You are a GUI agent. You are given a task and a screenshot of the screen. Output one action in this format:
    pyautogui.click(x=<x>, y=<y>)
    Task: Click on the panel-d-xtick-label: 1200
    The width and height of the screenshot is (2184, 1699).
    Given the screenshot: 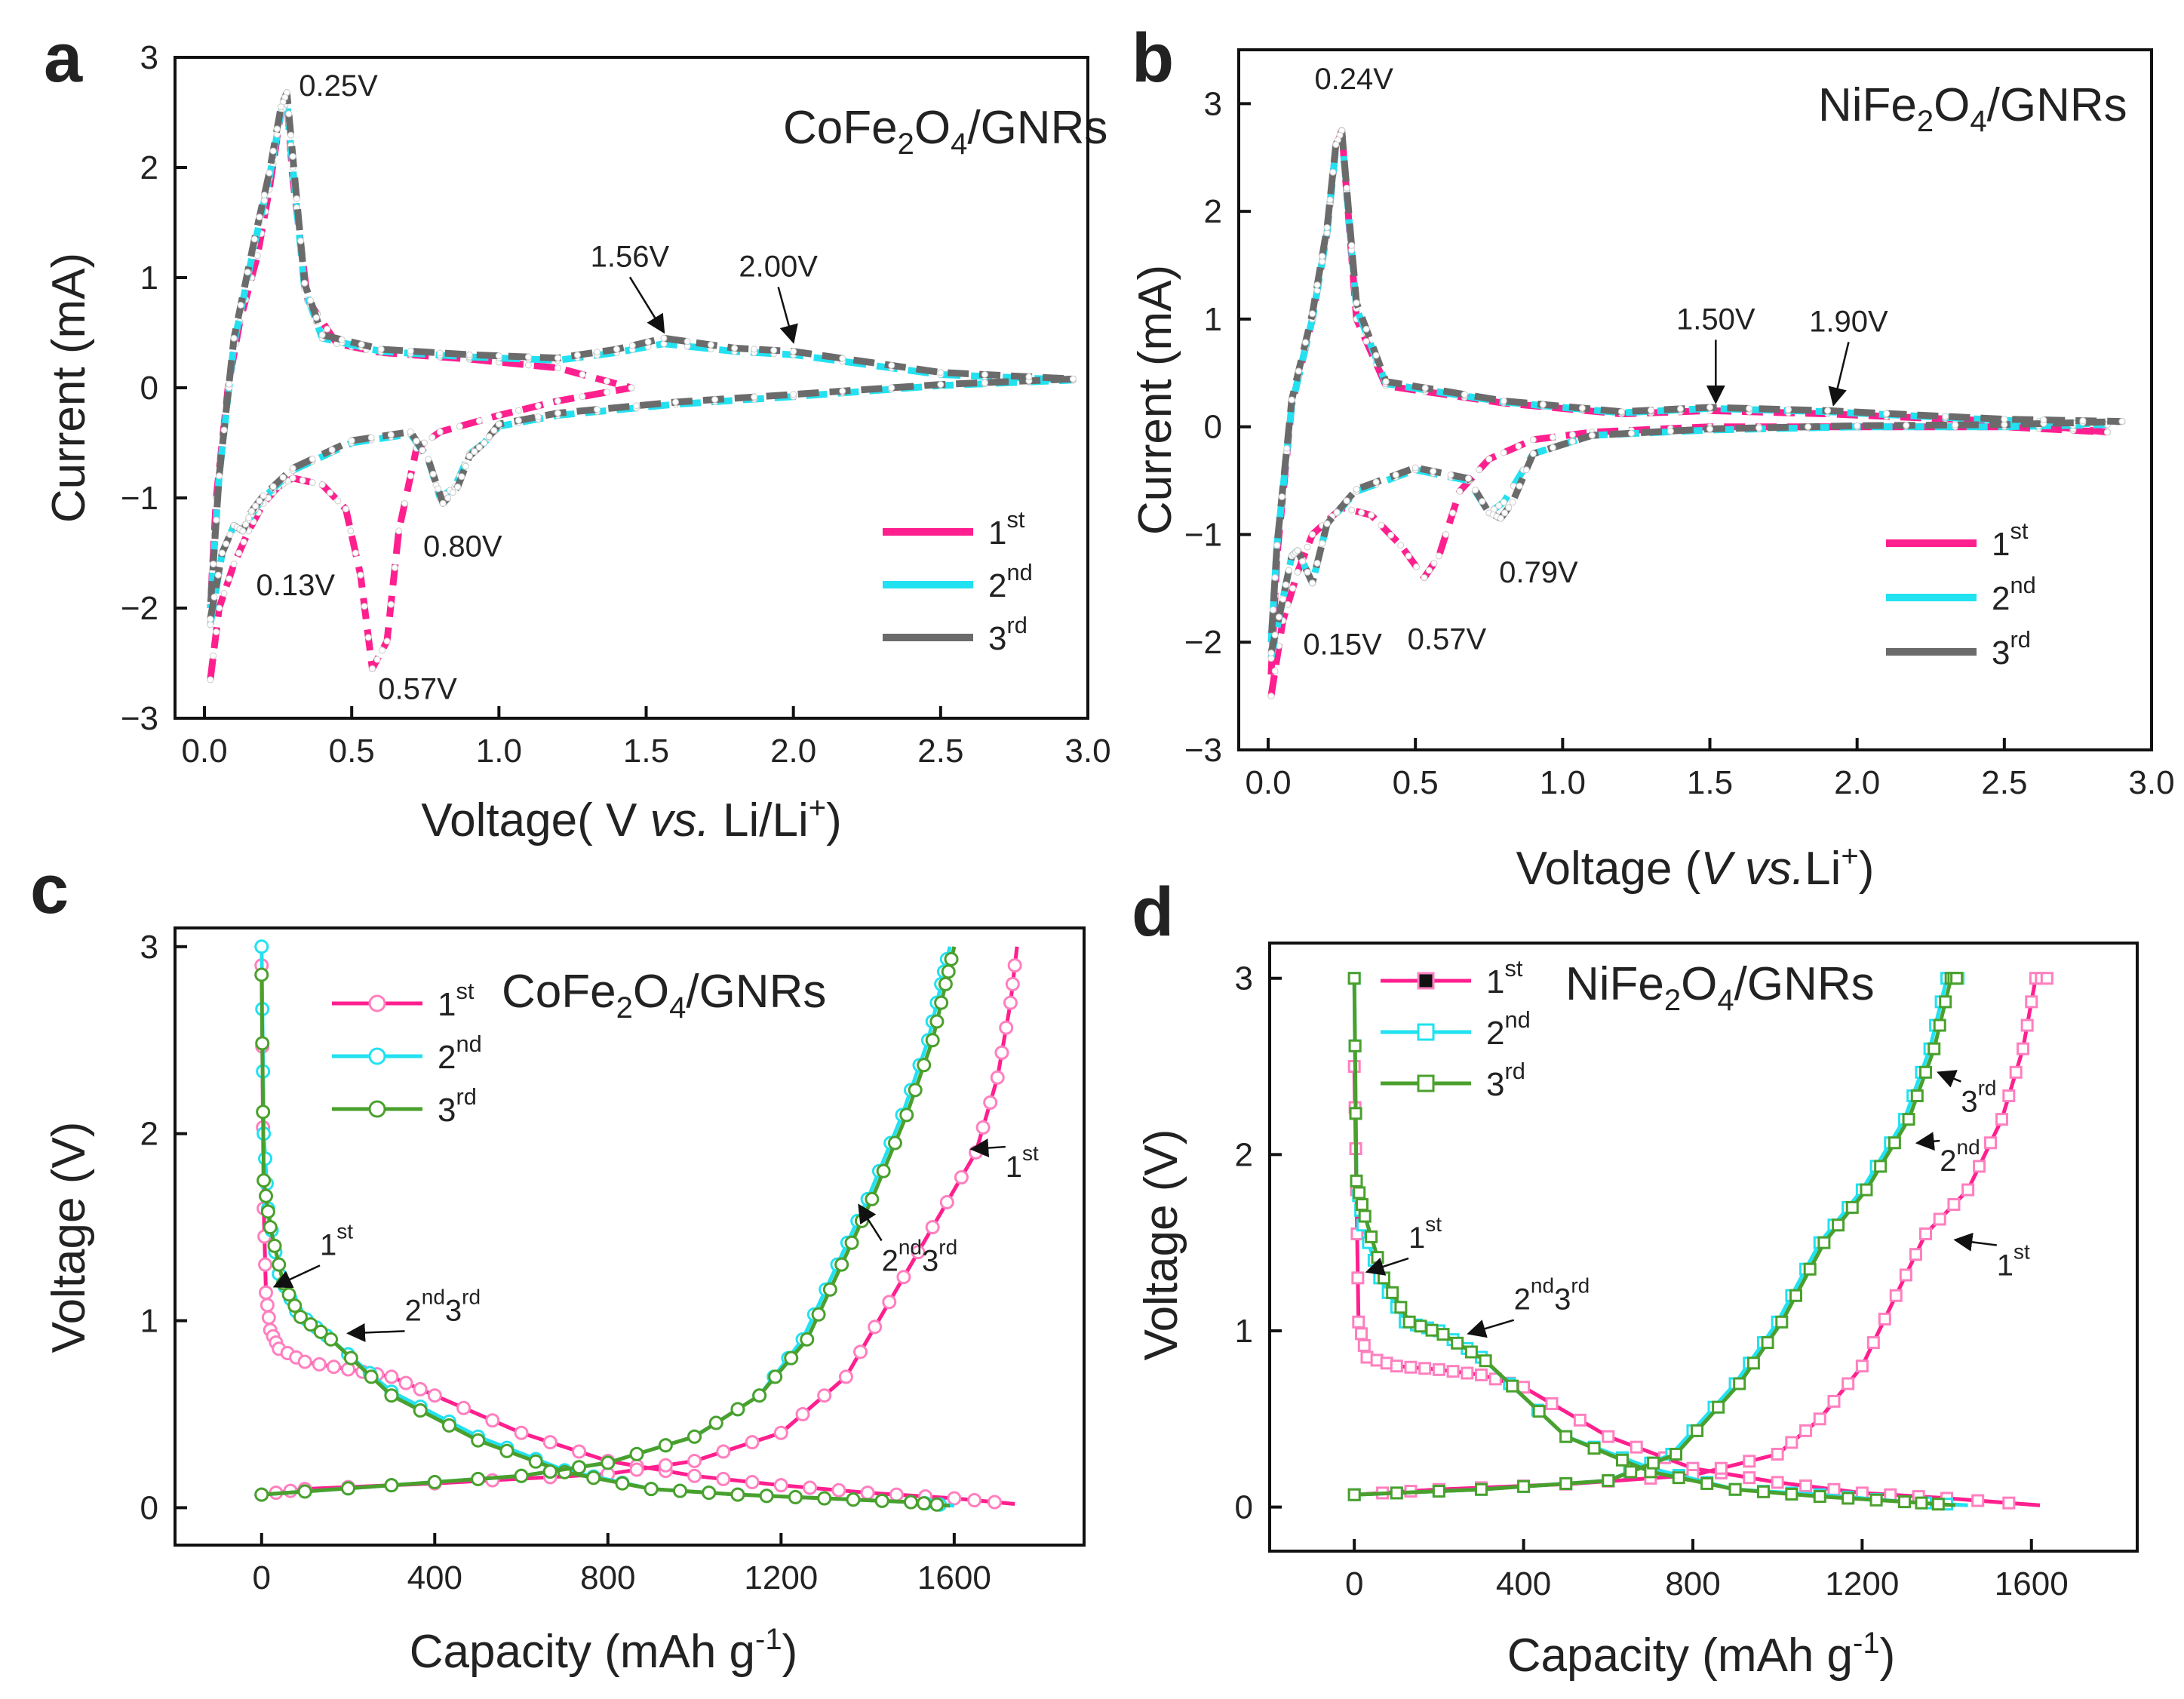 What is the action you would take?
    pyautogui.click(x=1862, y=1584)
    